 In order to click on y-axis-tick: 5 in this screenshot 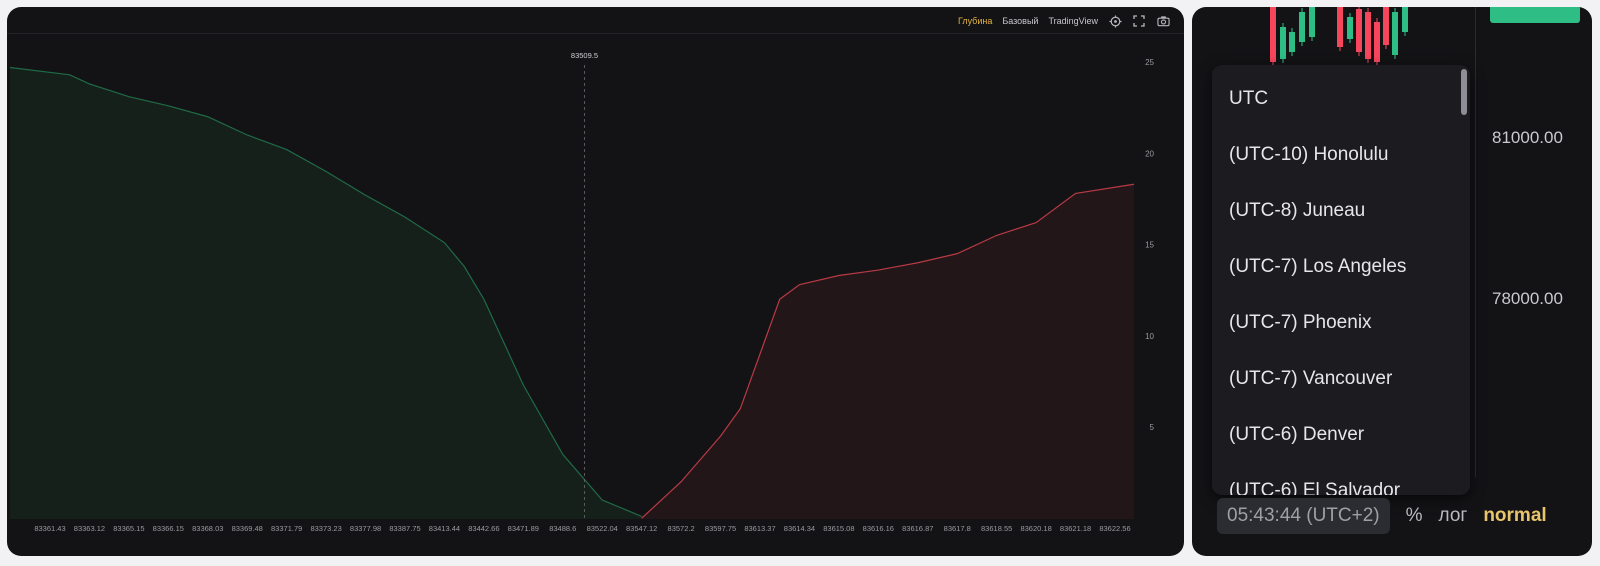, I will do `click(1152, 427)`.